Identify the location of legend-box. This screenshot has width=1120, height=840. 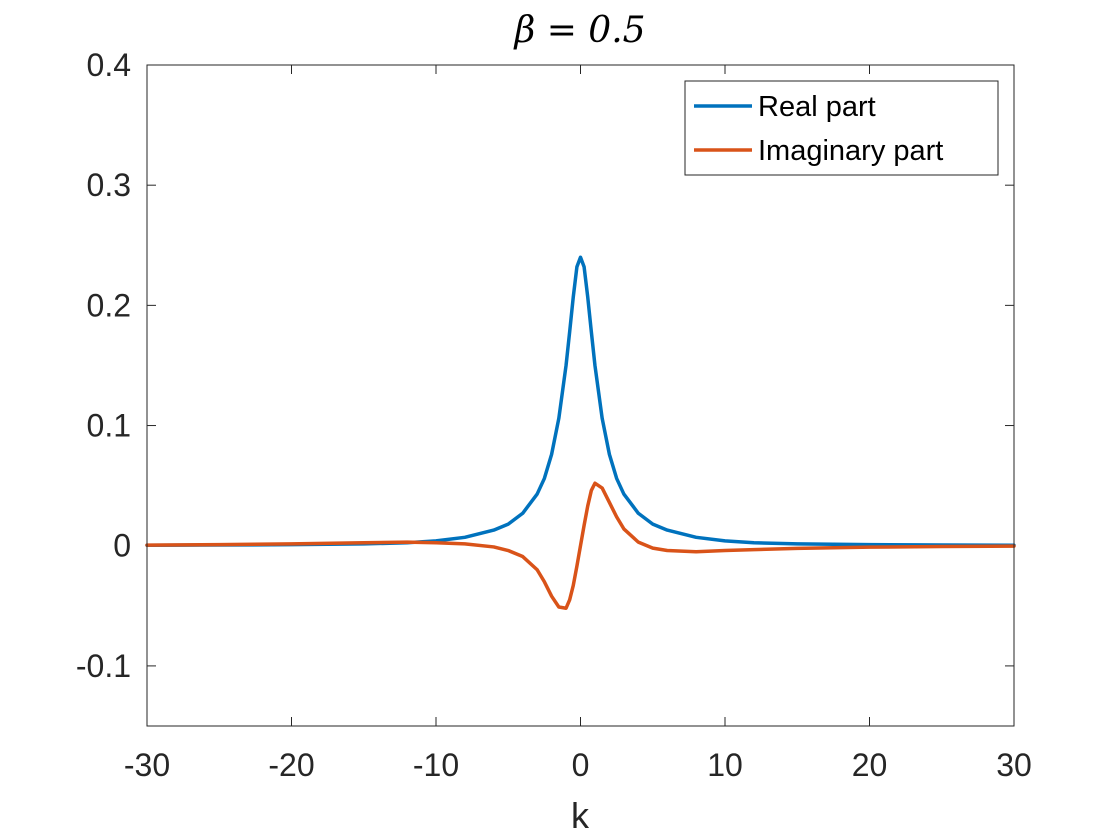
(841, 128).